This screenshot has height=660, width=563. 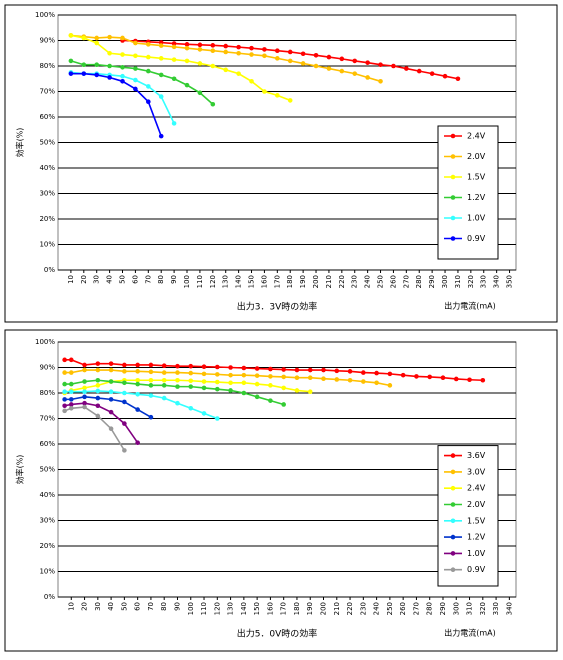 I want to click on x-tick-label: 210, so click(x=329, y=281).